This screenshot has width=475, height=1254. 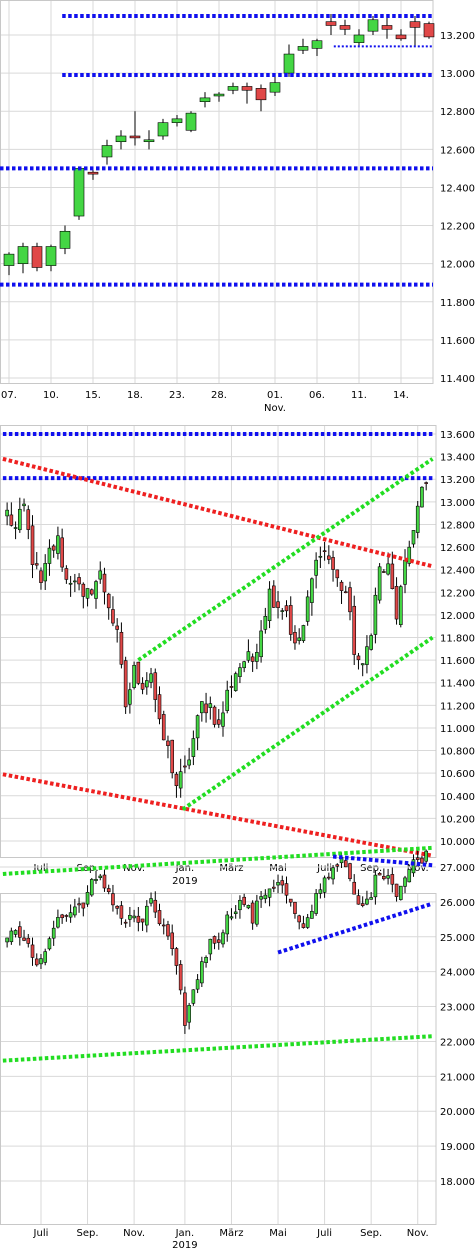 I want to click on x-tick-label: 18., so click(x=135, y=395).